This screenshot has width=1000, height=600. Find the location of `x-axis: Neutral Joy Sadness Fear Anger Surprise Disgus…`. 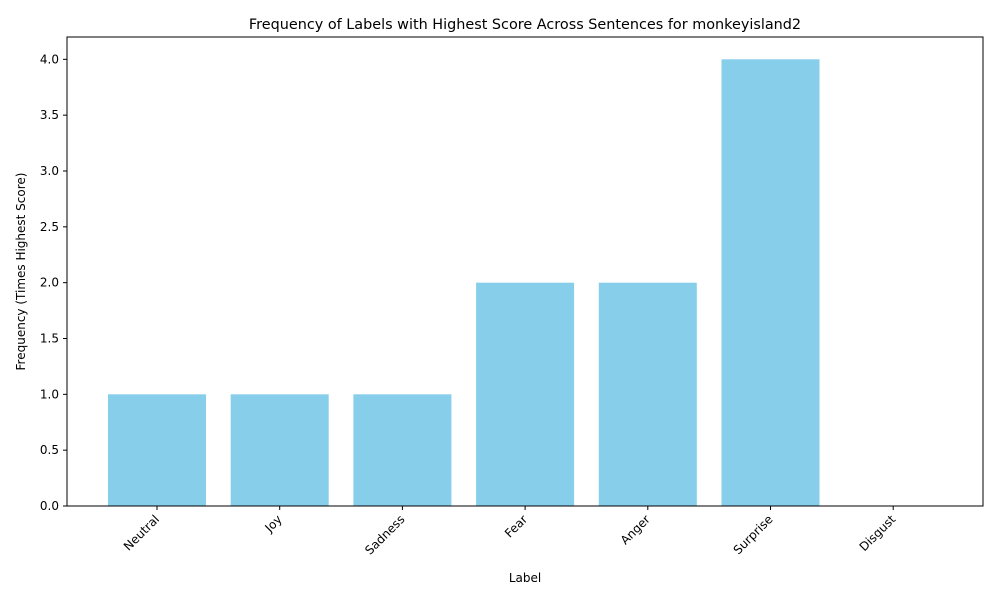

x-axis: Neutral Joy Sadness Fear Anger Surprise Disgus… is located at coordinates (510, 532).